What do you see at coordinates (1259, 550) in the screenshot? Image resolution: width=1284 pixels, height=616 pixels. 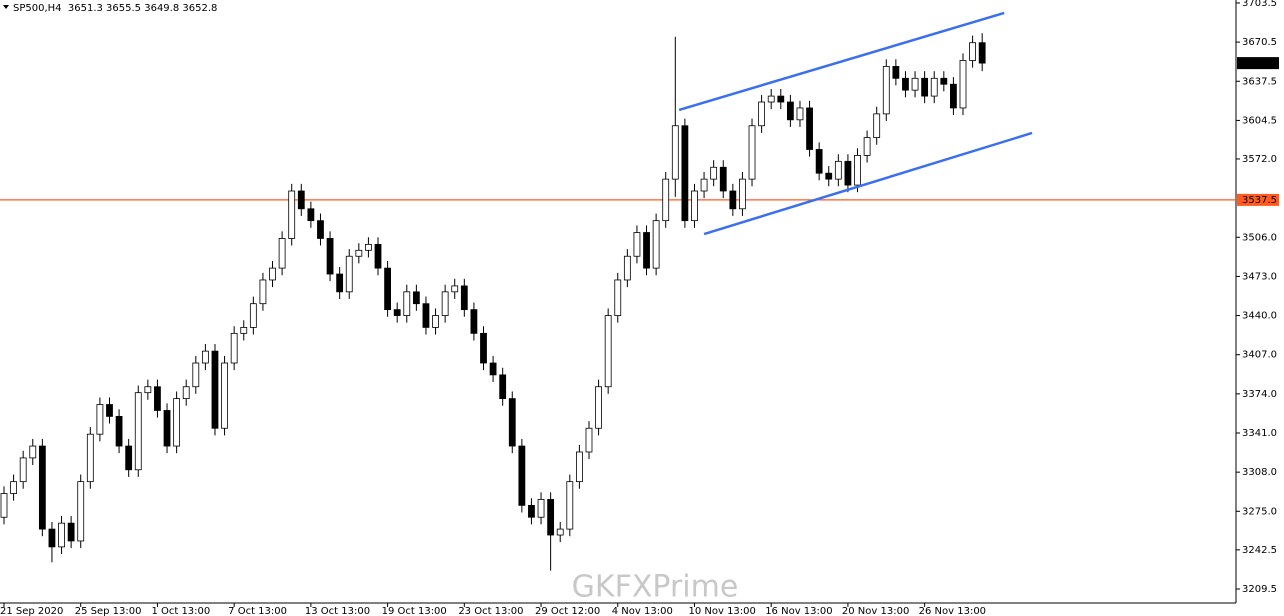 I see `y-tick-label: 3242.5` at bounding box center [1259, 550].